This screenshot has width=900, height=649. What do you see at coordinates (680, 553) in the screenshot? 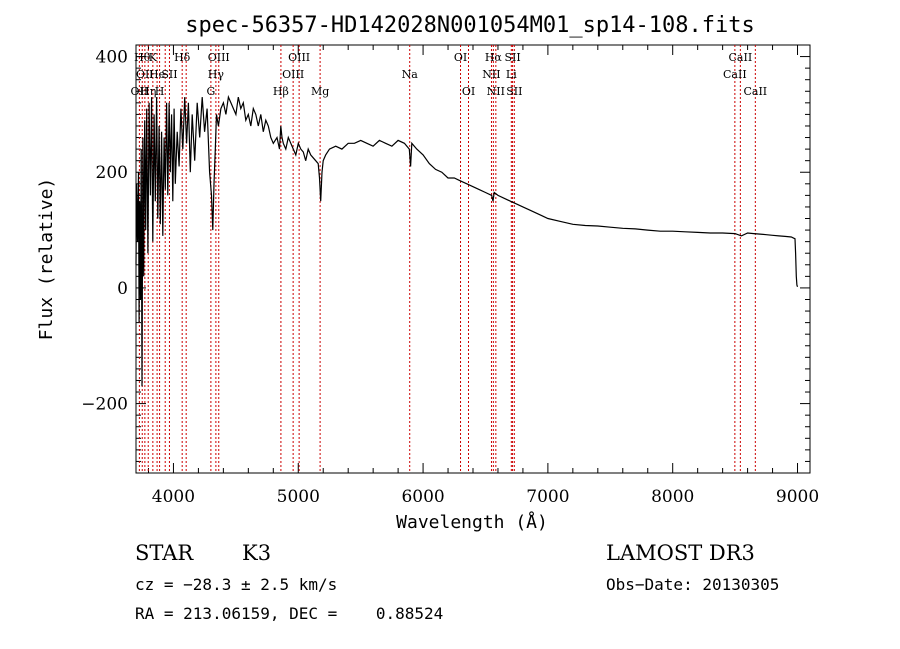
I see `survey-name: LAMOST DR3` at bounding box center [680, 553].